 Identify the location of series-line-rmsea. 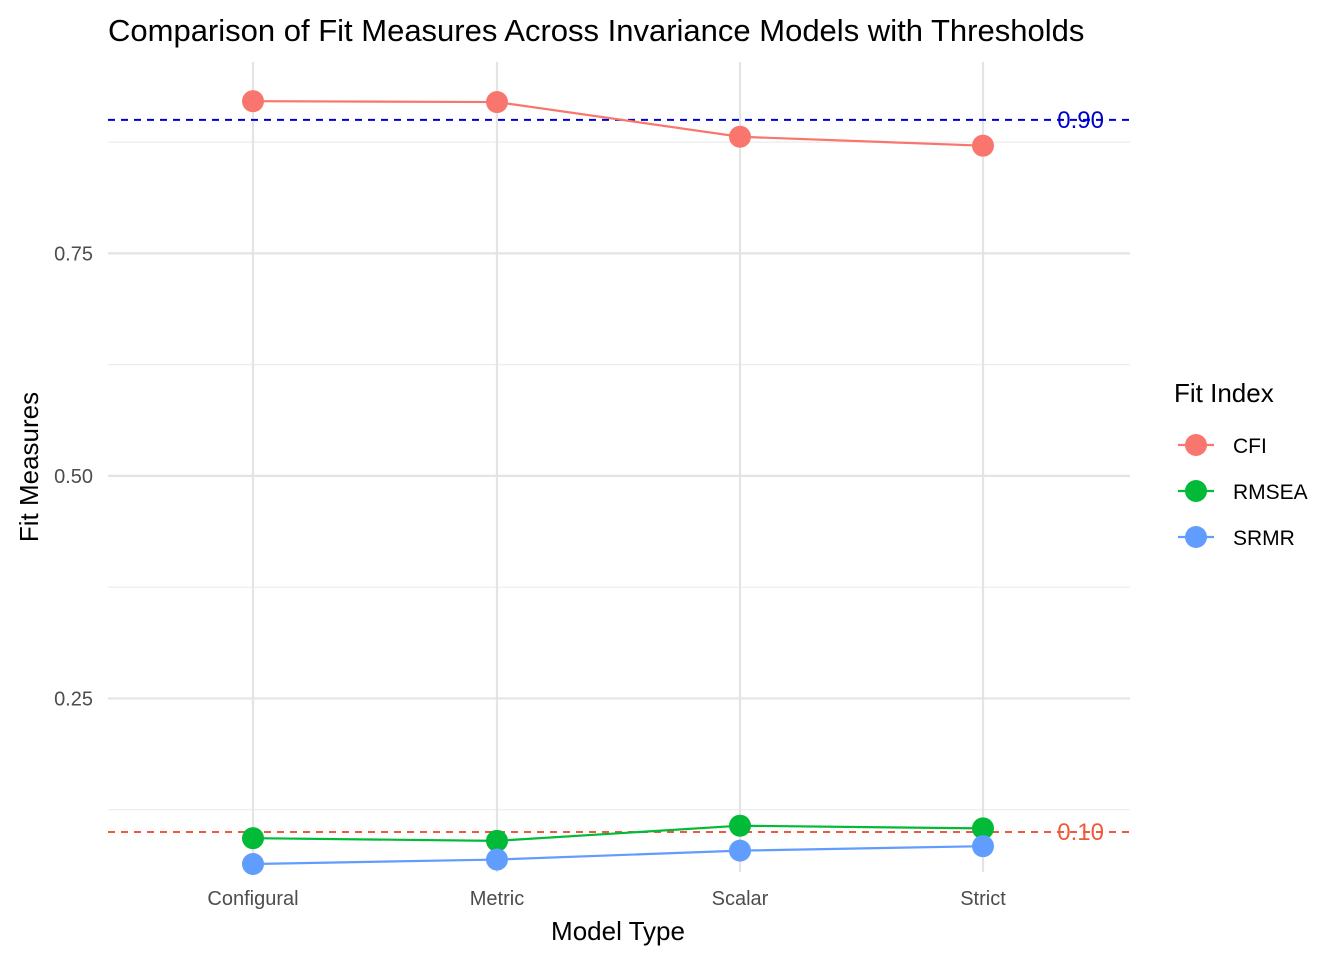
(618, 833).